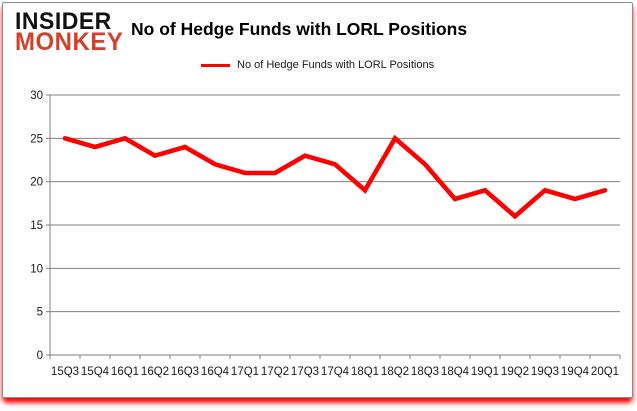  Describe the element at coordinates (215, 372) in the screenshot. I see `x-axis-tick-label: 16Q4` at that location.